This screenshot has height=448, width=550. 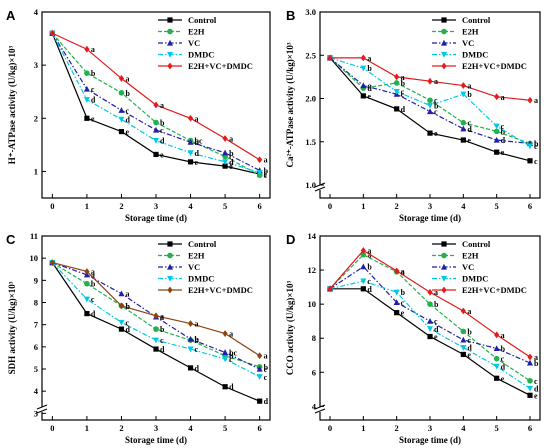 What do you see at coordinates (11, 15) in the screenshot?
I see `panel-letter: A` at bounding box center [11, 15].